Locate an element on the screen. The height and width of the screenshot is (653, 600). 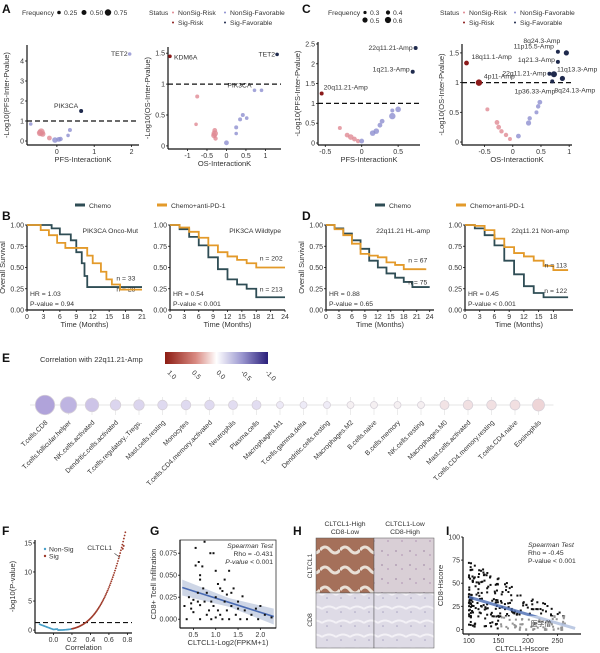
colorbar-tick-label: 0.0 is located at coordinates (221, 375).